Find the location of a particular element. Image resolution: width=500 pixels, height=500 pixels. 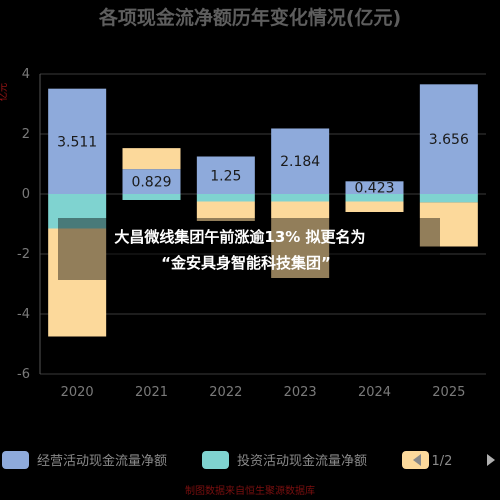

bar-series3-2022 is located at coordinates (225, 211).